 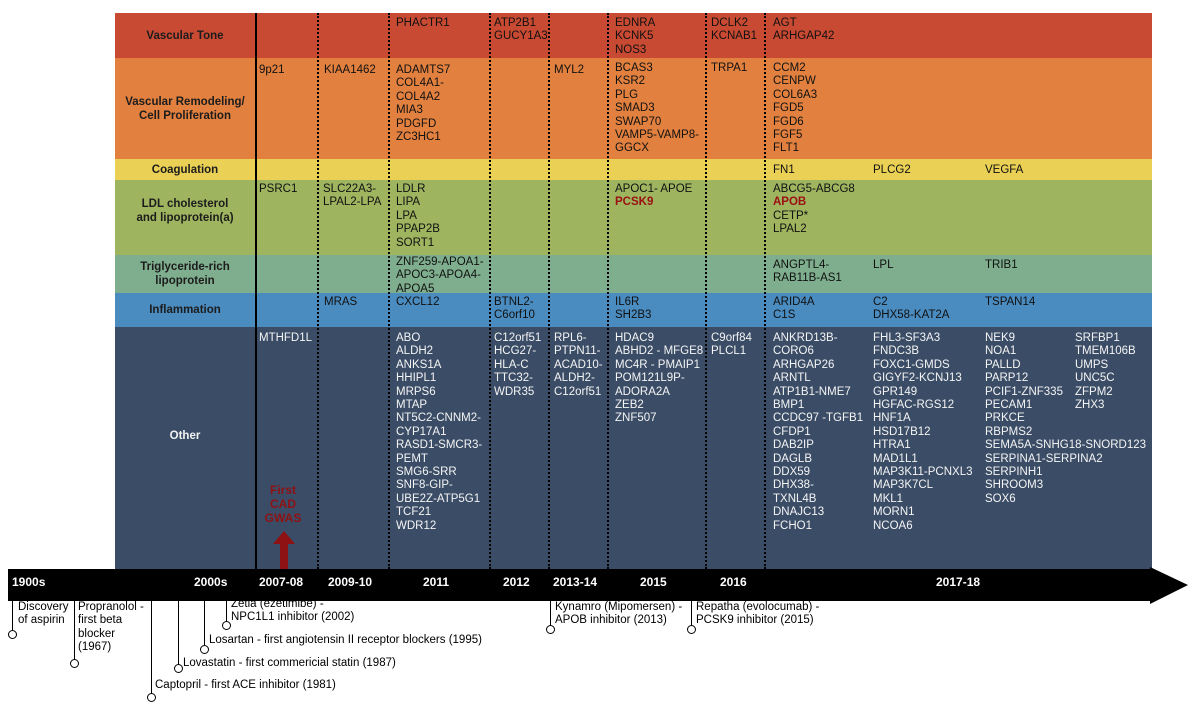 What do you see at coordinates (892, 445) in the screenshot?
I see `gene-name: HTRA1` at bounding box center [892, 445].